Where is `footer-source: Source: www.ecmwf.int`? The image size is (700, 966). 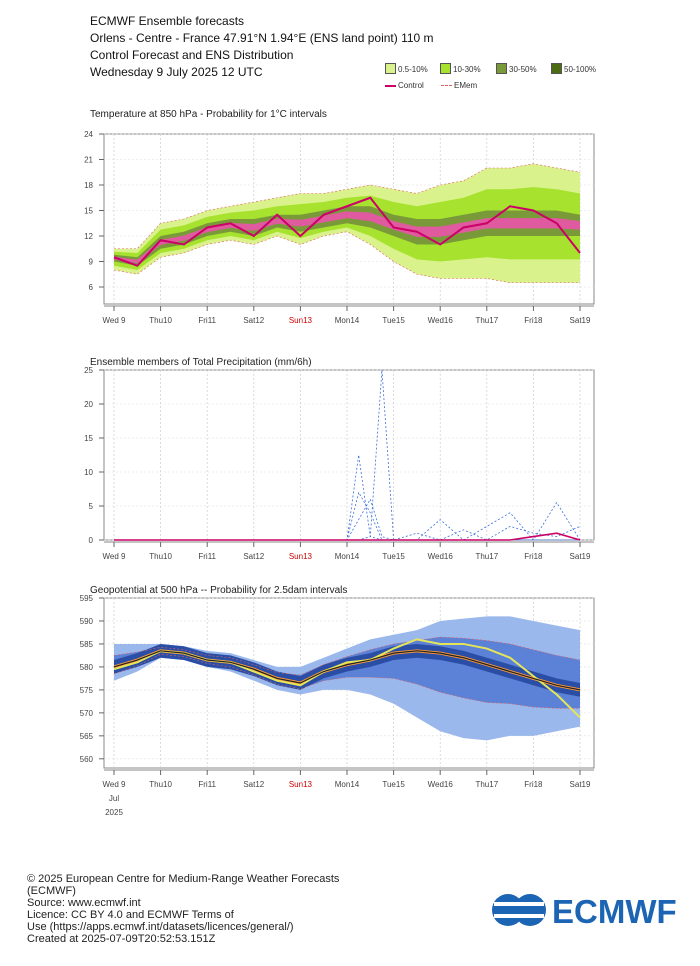
footer-source: Source: www.ecmwf.int is located at coordinates (84, 903).